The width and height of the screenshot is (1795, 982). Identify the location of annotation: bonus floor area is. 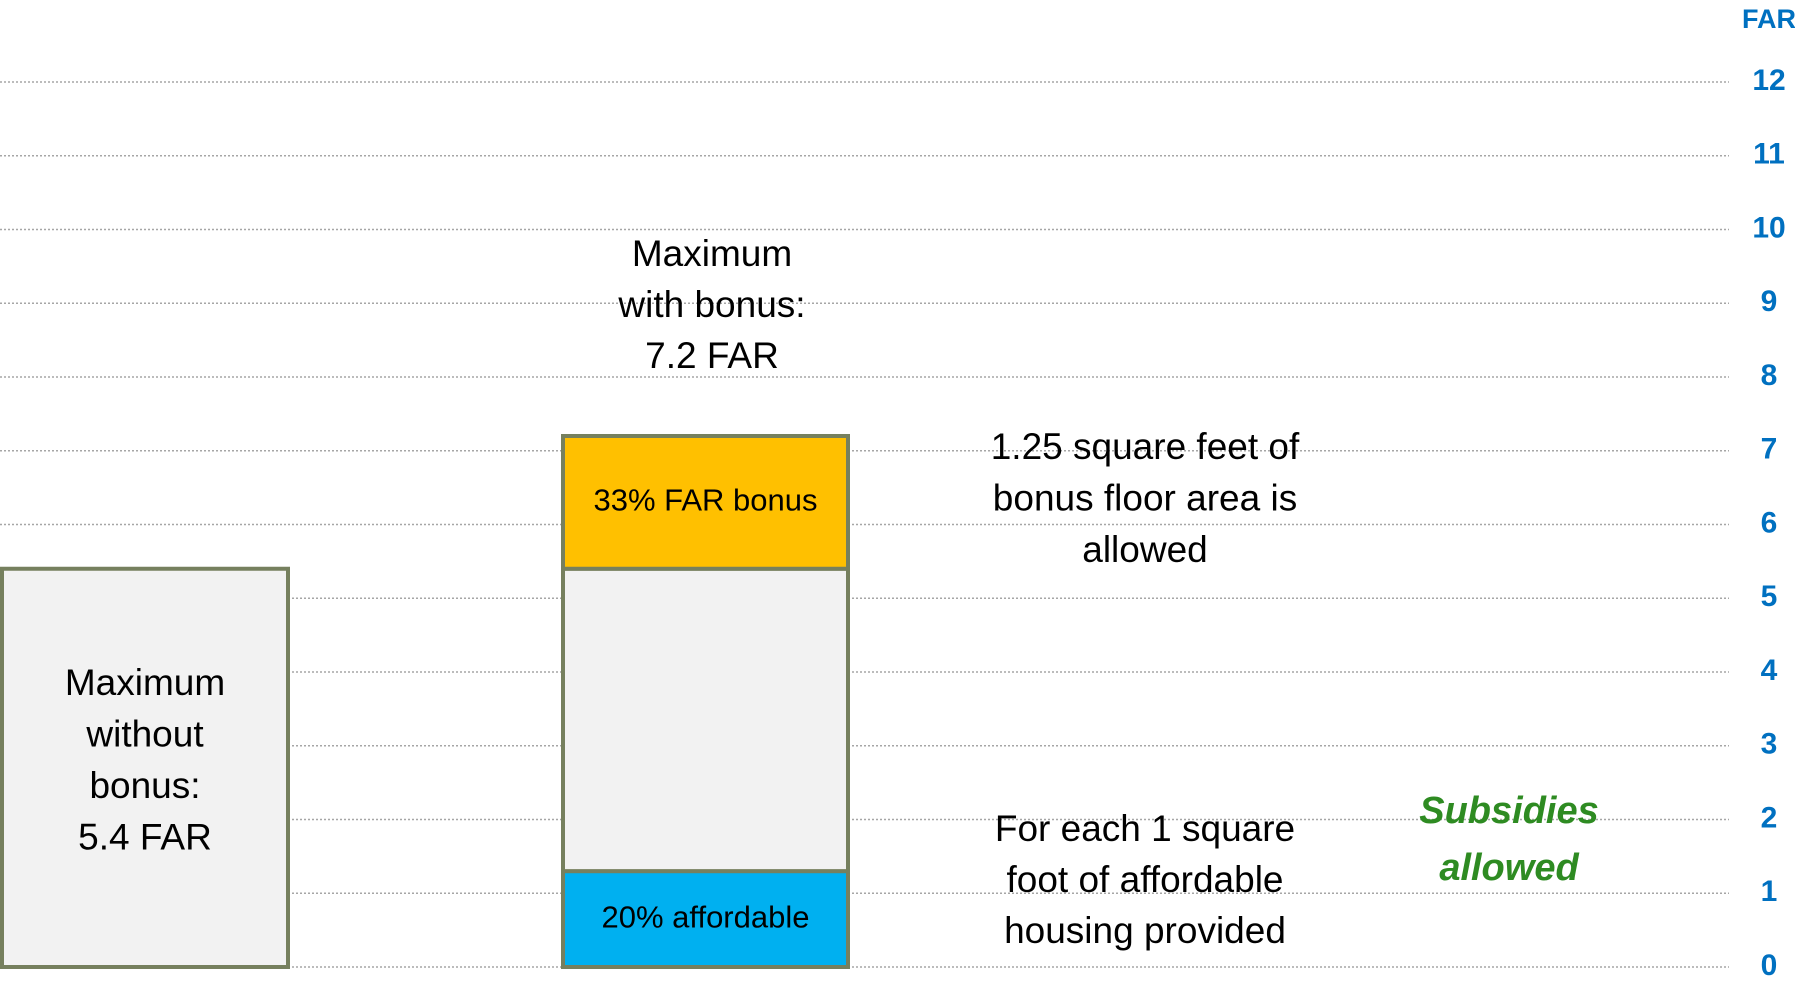
(1145, 497).